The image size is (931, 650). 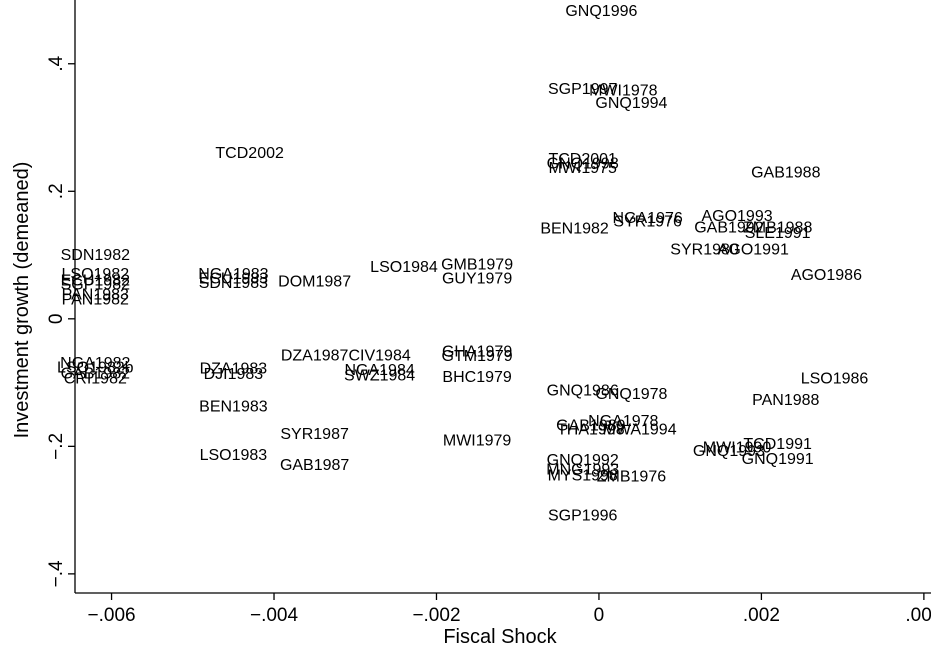 What do you see at coordinates (95, 363) in the screenshot?
I see `point-label: NGA1982` at bounding box center [95, 363].